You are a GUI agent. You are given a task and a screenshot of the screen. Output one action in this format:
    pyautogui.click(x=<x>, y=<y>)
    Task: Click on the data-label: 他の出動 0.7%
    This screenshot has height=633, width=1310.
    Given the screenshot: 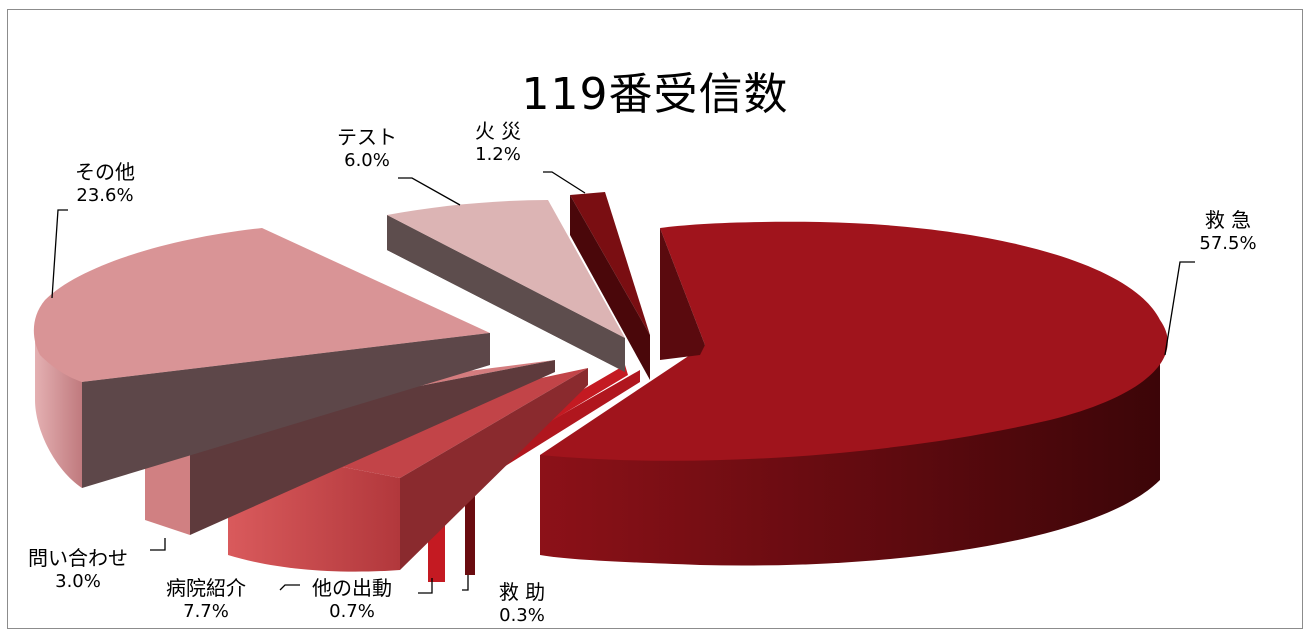 What is the action you would take?
    pyautogui.click(x=352, y=600)
    